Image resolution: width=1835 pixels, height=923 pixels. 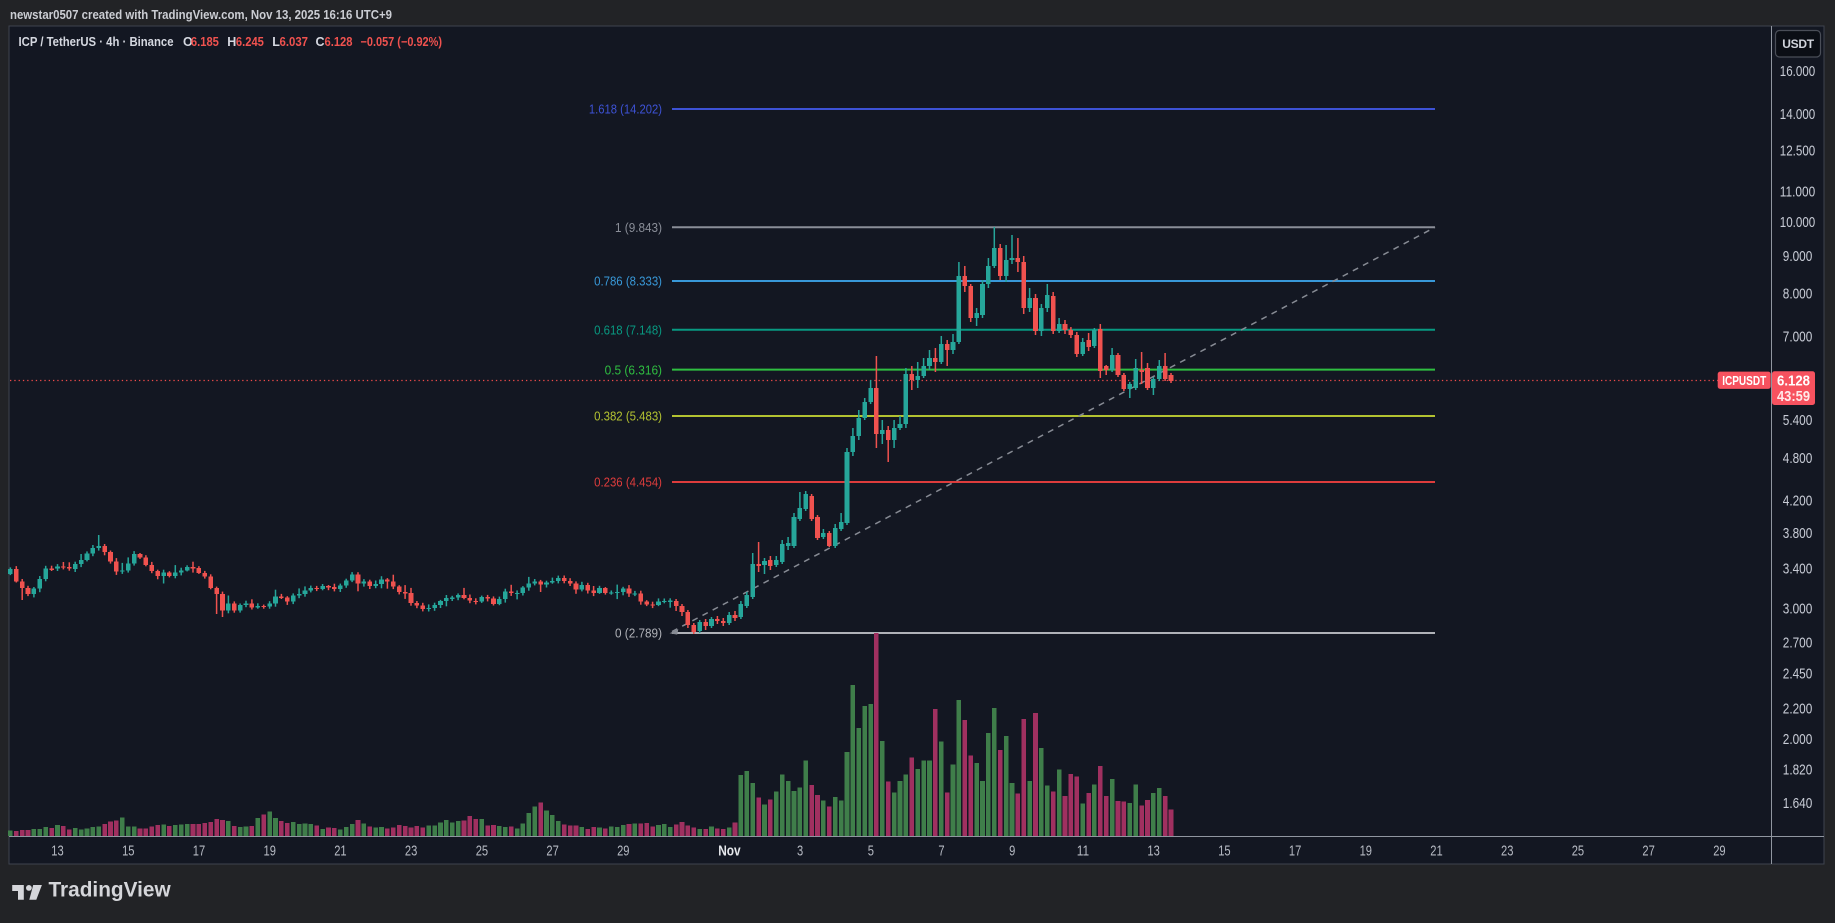 What do you see at coordinates (1797, 150) in the screenshot?
I see `svg-text: 12.500` at bounding box center [1797, 150].